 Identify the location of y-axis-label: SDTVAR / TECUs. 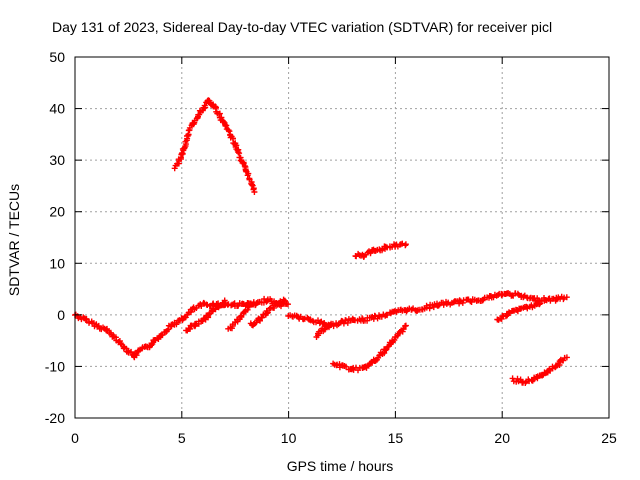
(14, 240).